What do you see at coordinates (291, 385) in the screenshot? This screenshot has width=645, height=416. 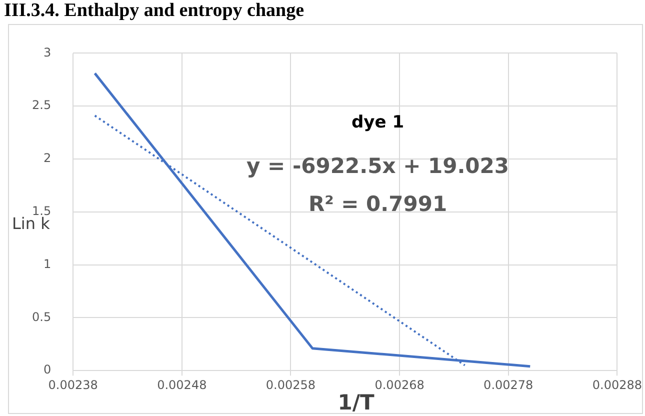 I see `x-tick-label: 0.00258` at bounding box center [291, 385].